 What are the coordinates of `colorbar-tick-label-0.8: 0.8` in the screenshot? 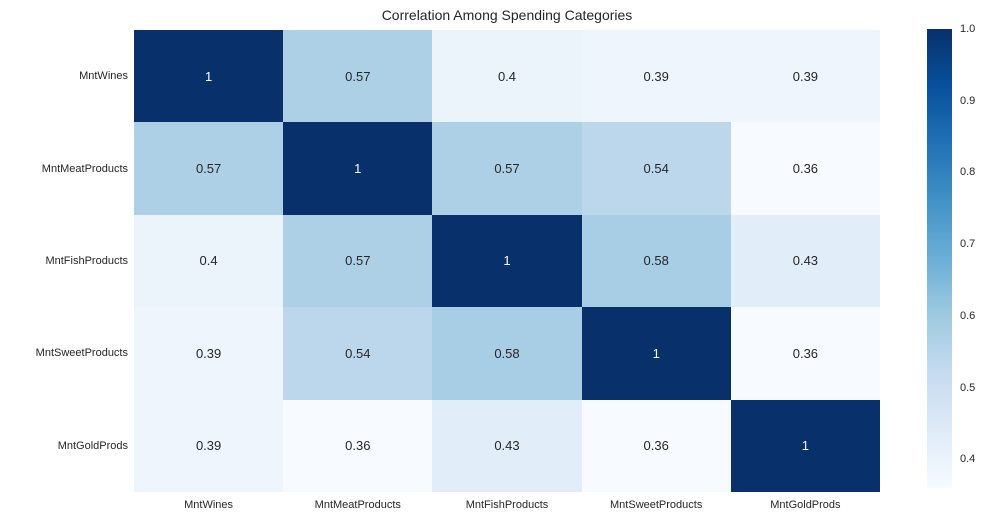 It's located at (968, 172).